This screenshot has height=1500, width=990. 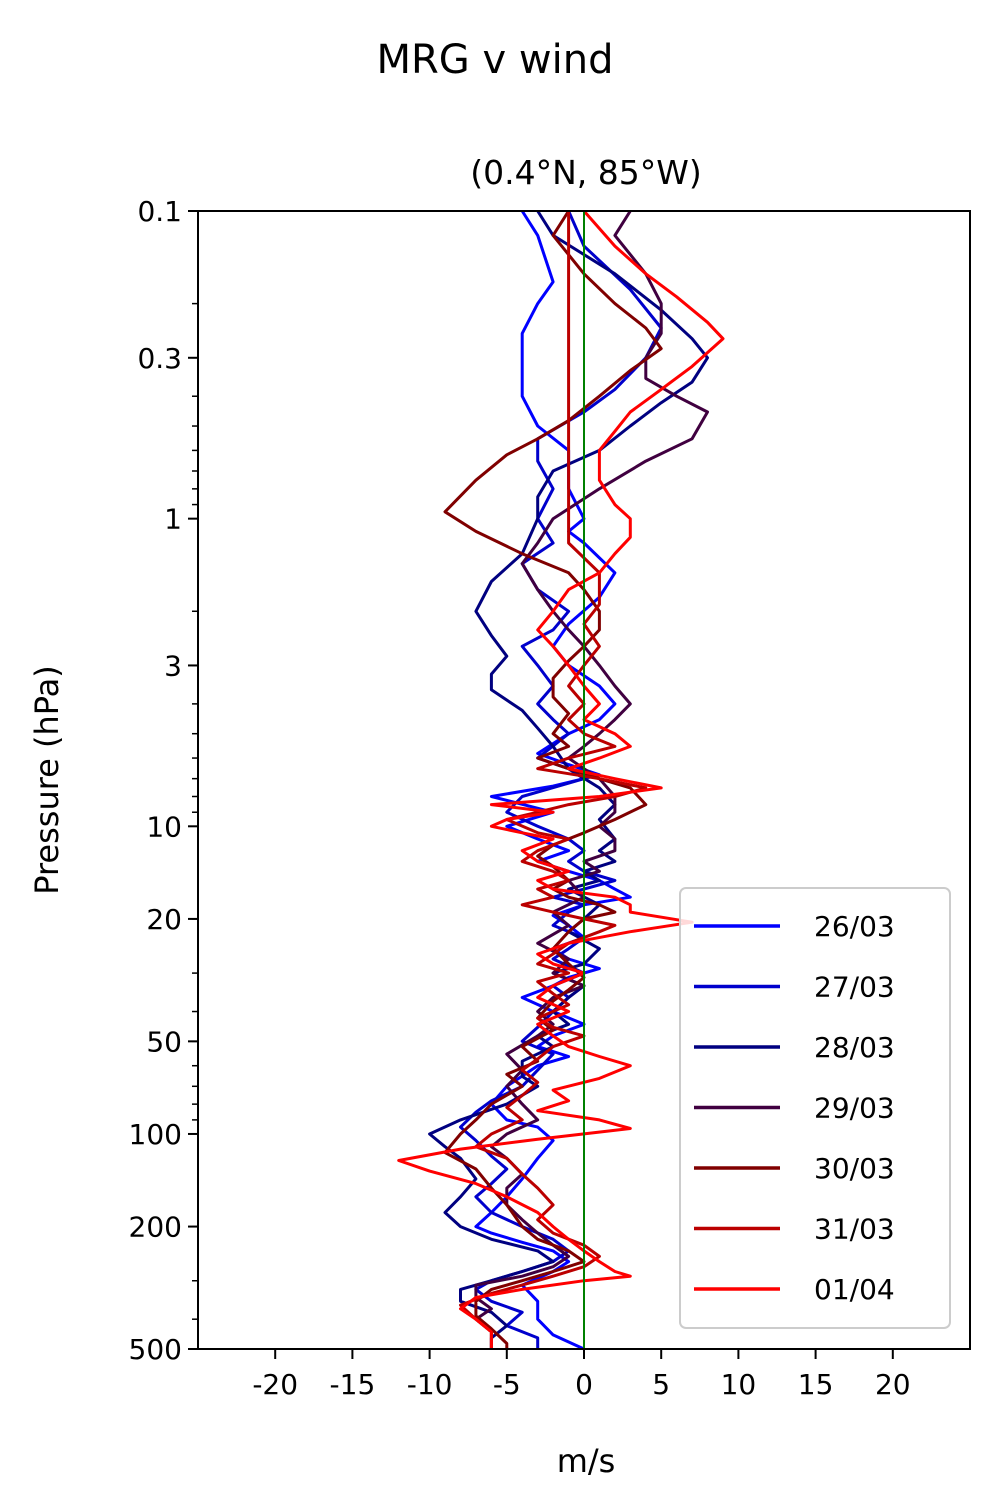 What do you see at coordinates (584, 1384) in the screenshot?
I see `x-tick-label: 0` at bounding box center [584, 1384].